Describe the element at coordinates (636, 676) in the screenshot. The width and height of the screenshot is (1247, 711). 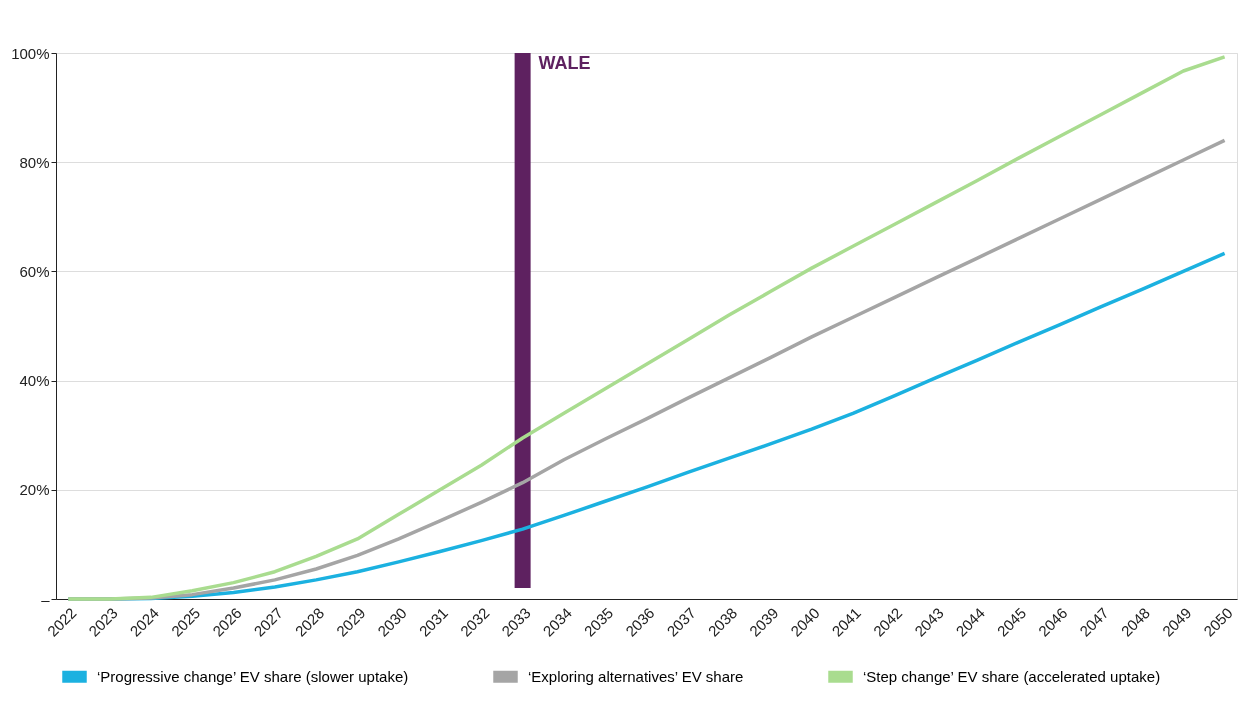
I see `legend-label: ‘Exploring alternatives’ EV share` at that location.